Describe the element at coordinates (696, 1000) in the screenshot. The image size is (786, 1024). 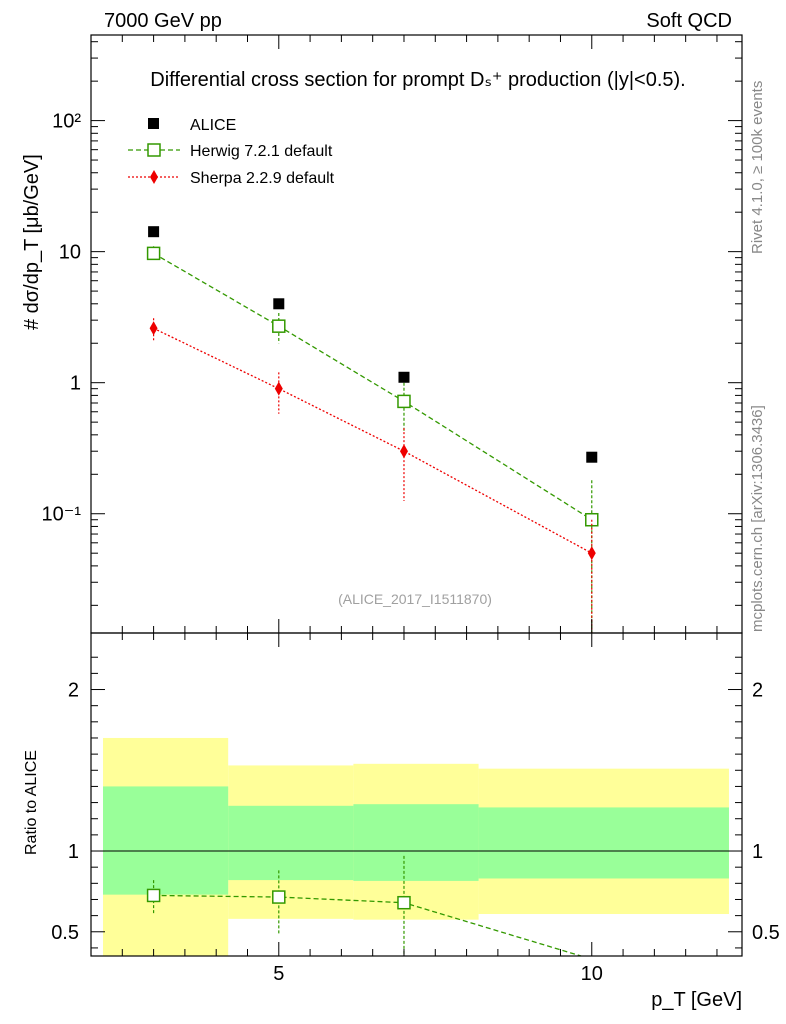
I see `x-axis-label: p_T [GeV]` at that location.